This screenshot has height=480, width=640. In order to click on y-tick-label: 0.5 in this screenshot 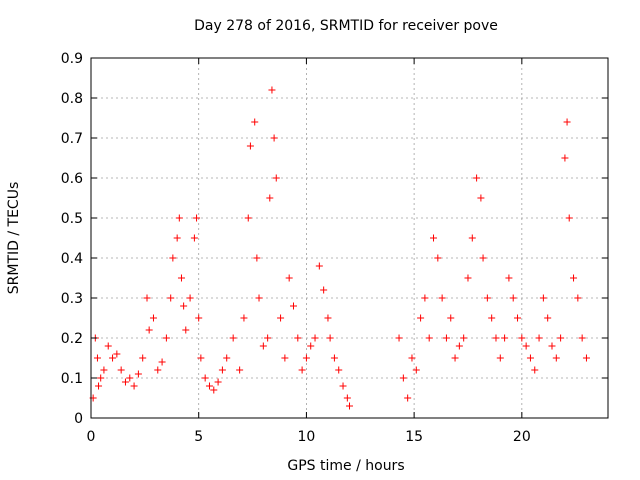, I will do `click(72, 219)`.